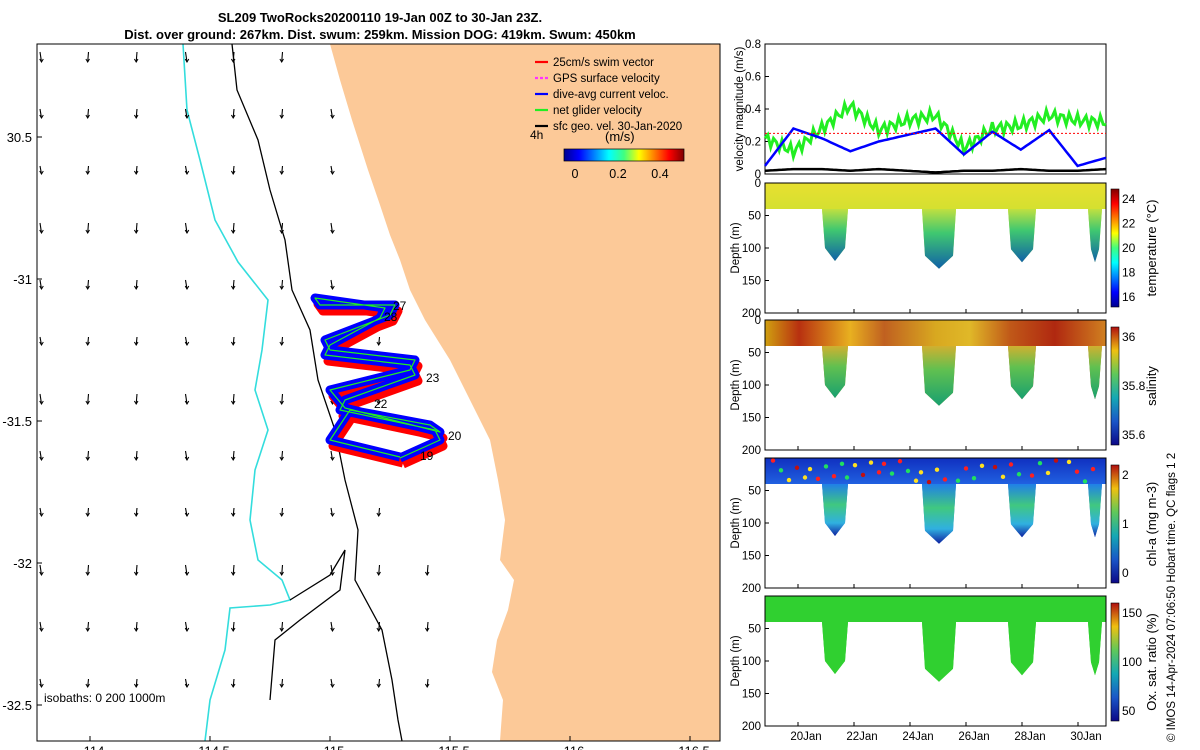 Image resolution: width=1200 pixels, height=750 pixels. Describe the element at coordinates (1085, 737) in the screenshot. I see `section-x-tick-label: 30Jan` at that location.